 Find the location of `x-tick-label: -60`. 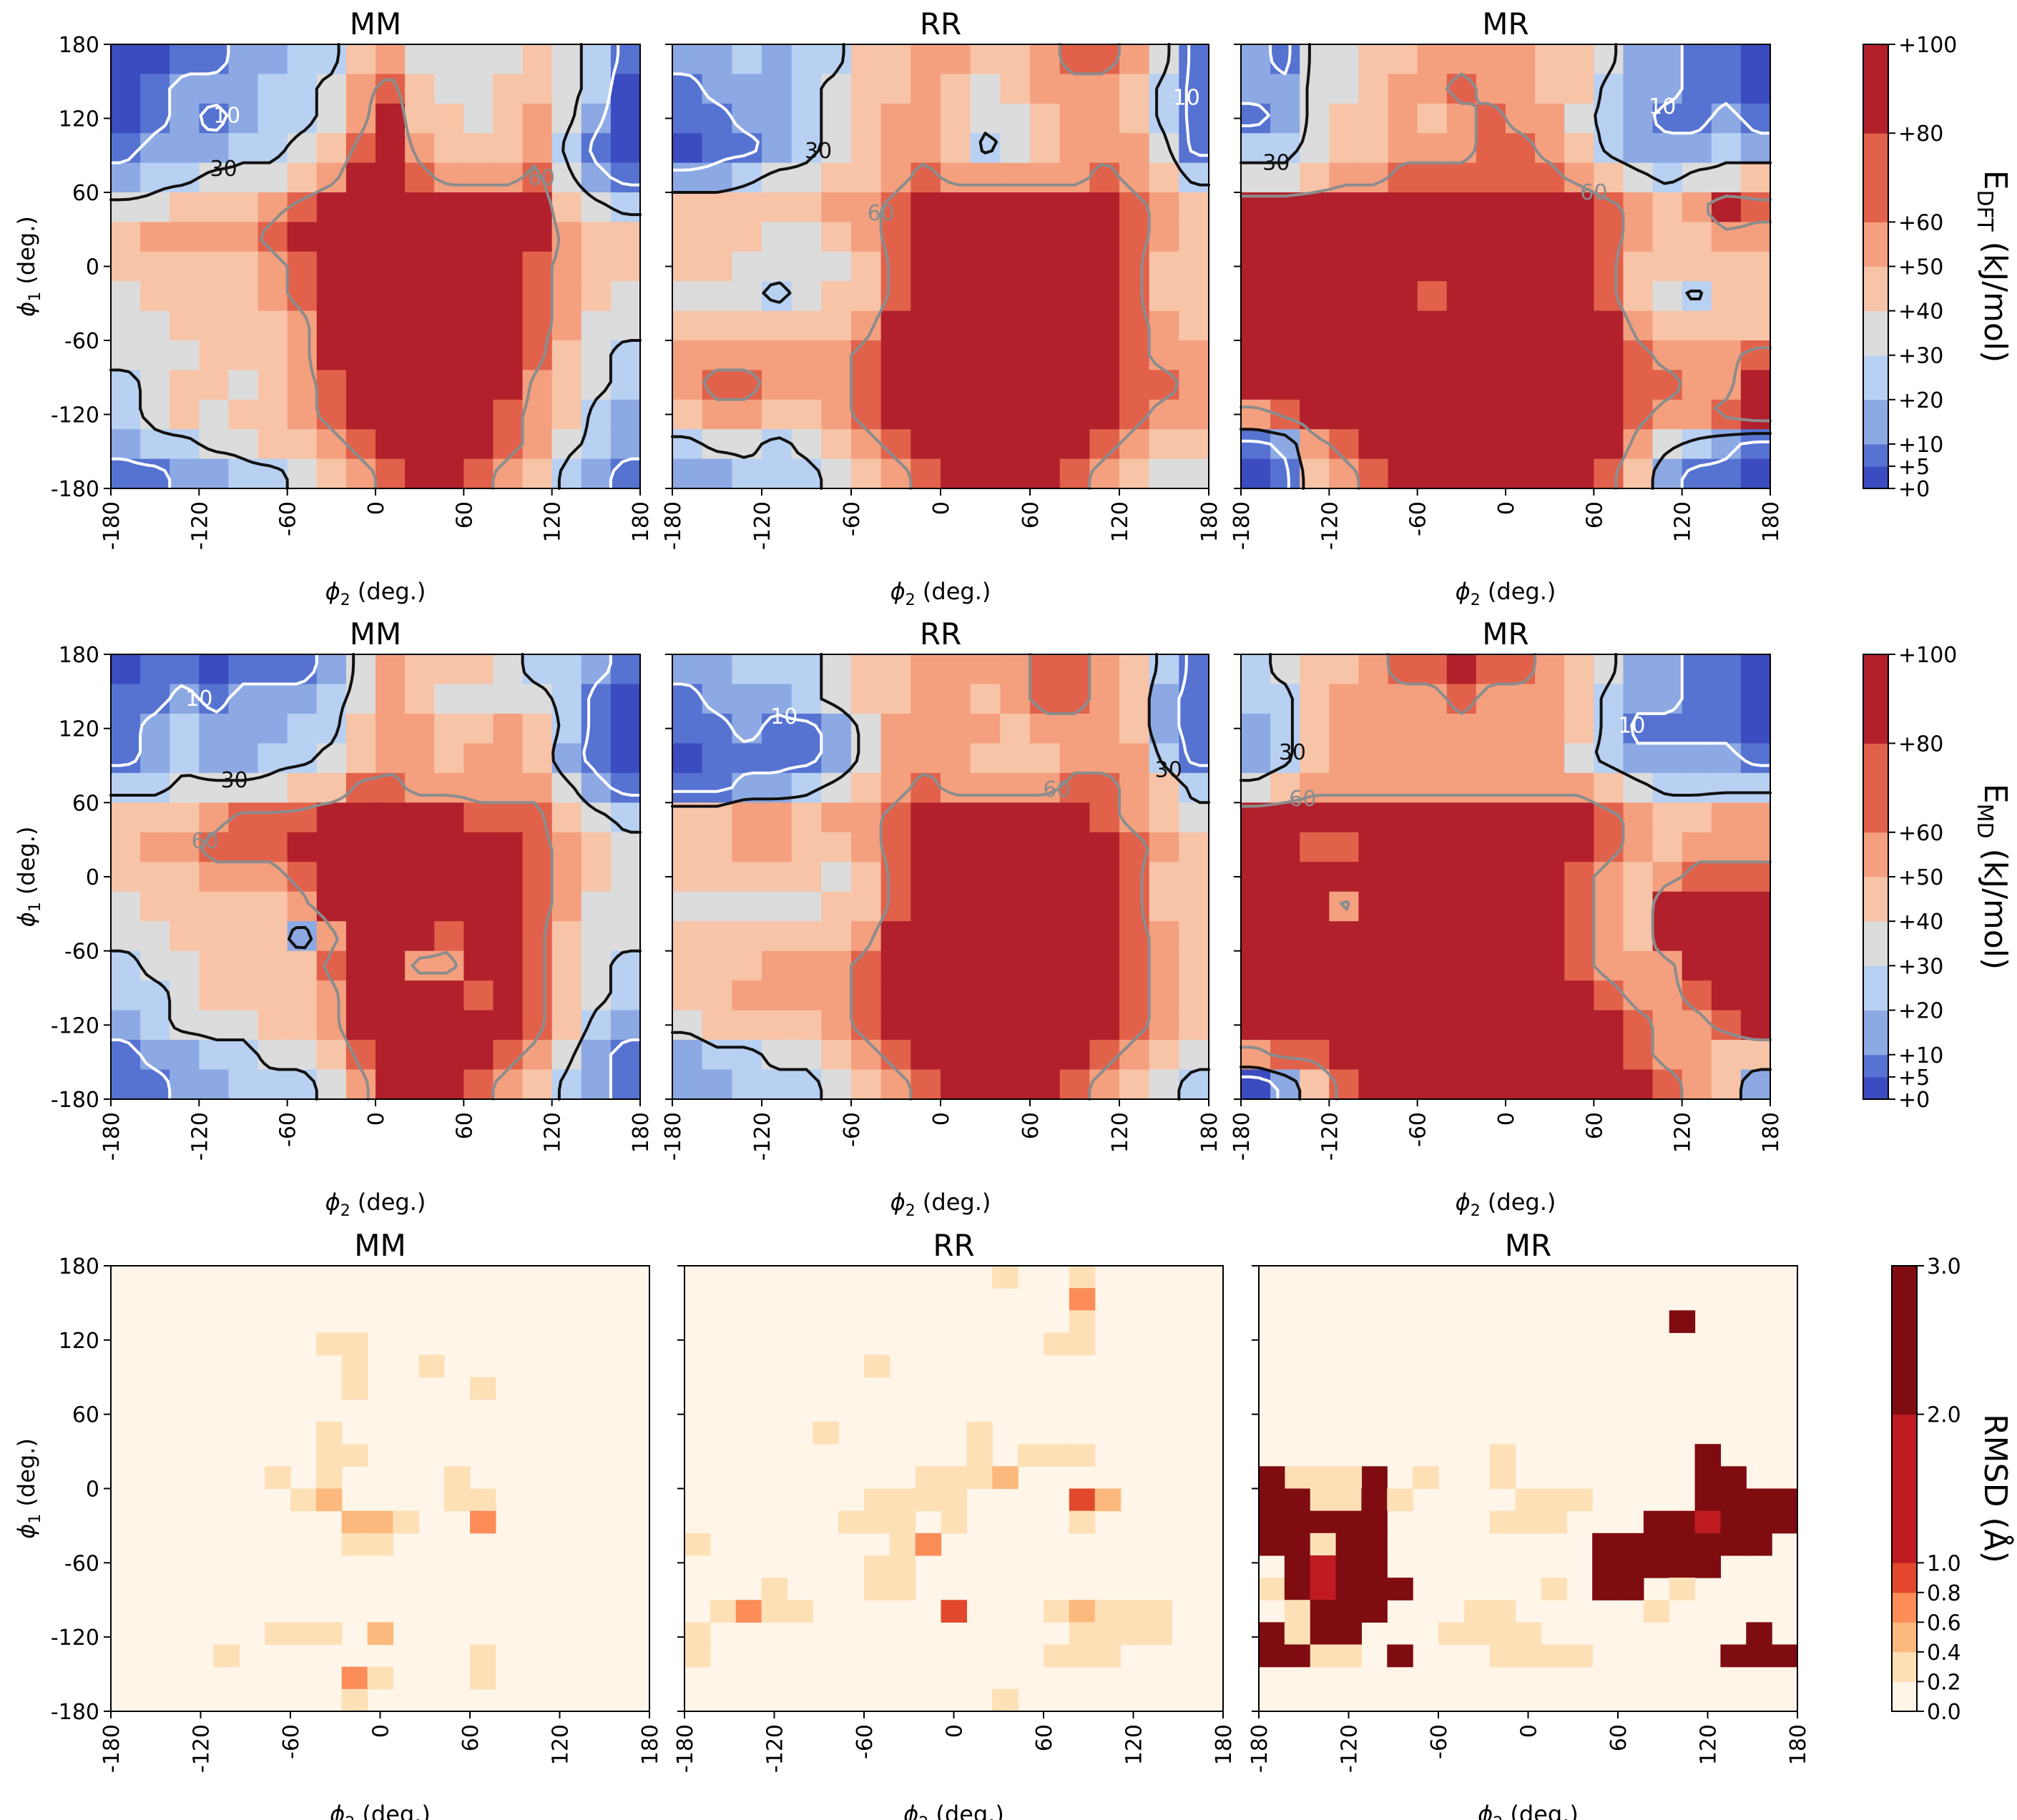

x-tick-label: -60 is located at coordinates (291, 1741).